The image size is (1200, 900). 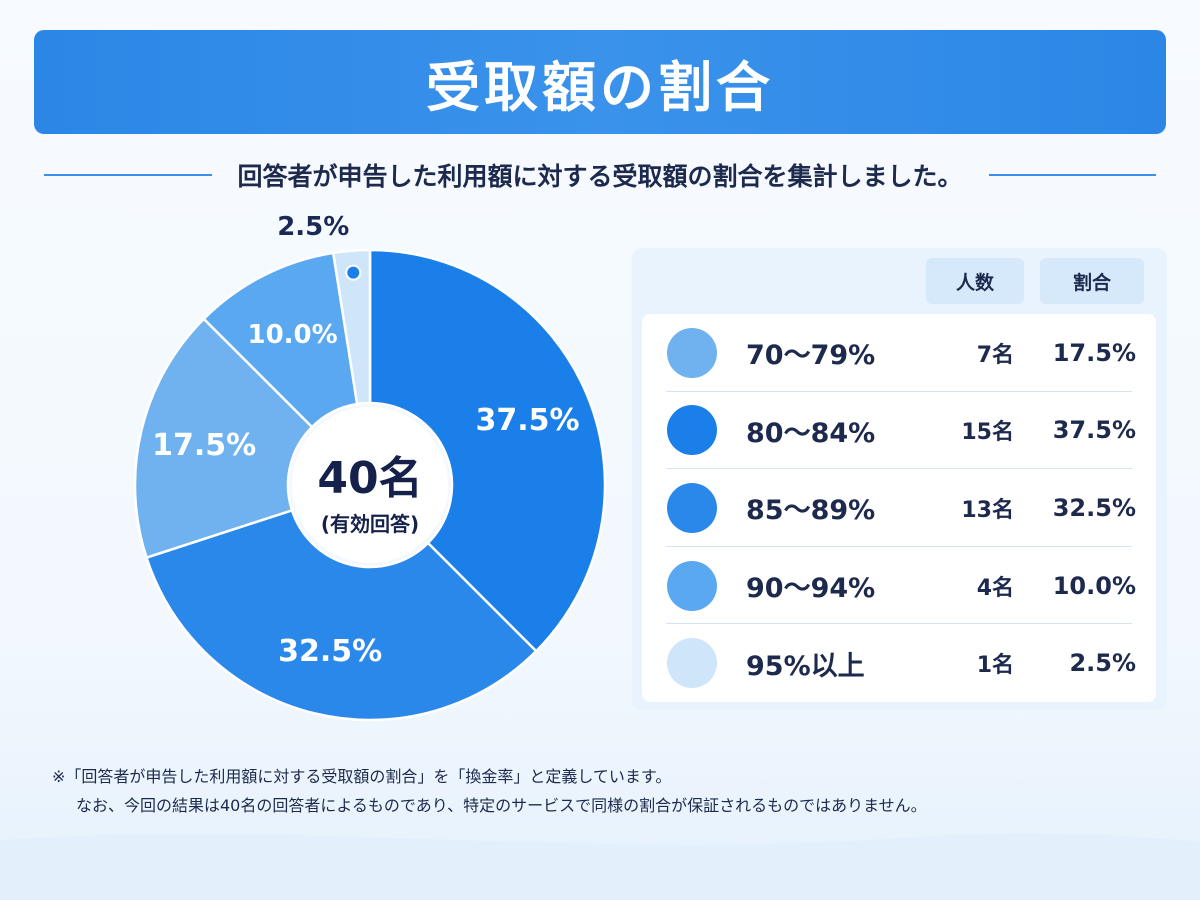 What do you see at coordinates (995, 588) in the screenshot?
I see `legend-count: 4名` at bounding box center [995, 588].